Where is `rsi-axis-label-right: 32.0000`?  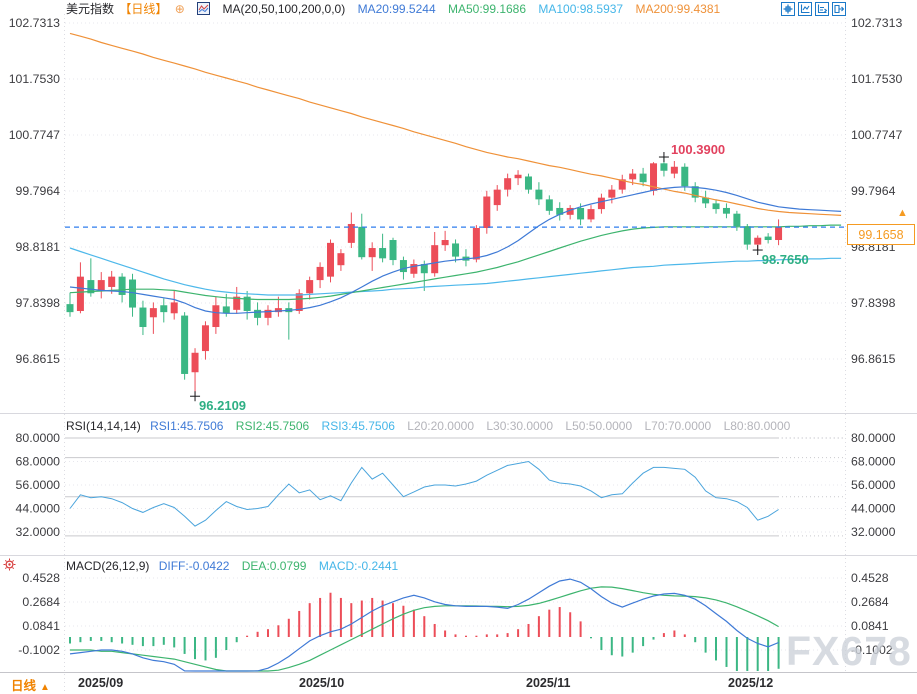 rsi-axis-label-right: 32.0000 is located at coordinates (873, 532).